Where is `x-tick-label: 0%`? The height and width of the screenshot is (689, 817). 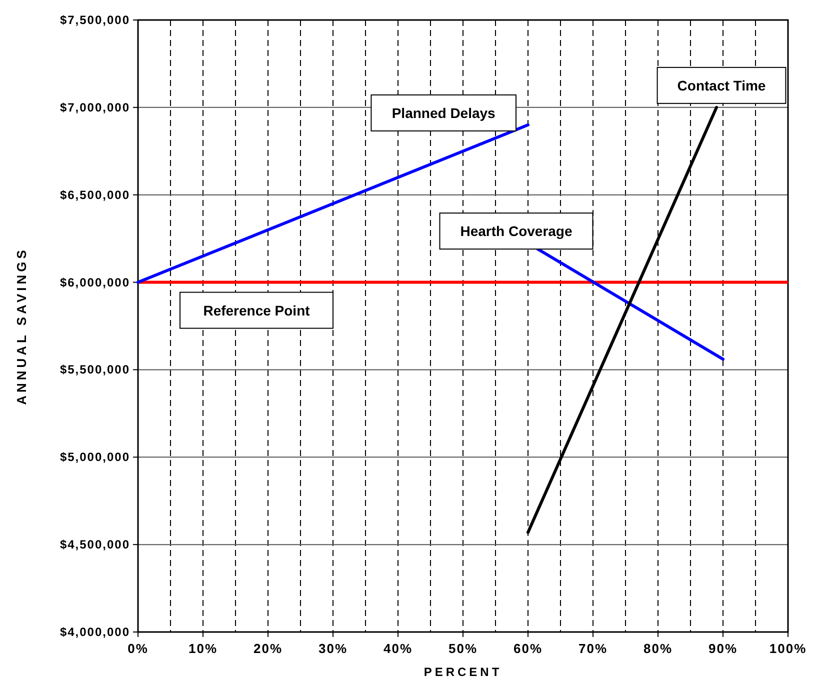
x-tick-label: 0% is located at coordinates (138, 648).